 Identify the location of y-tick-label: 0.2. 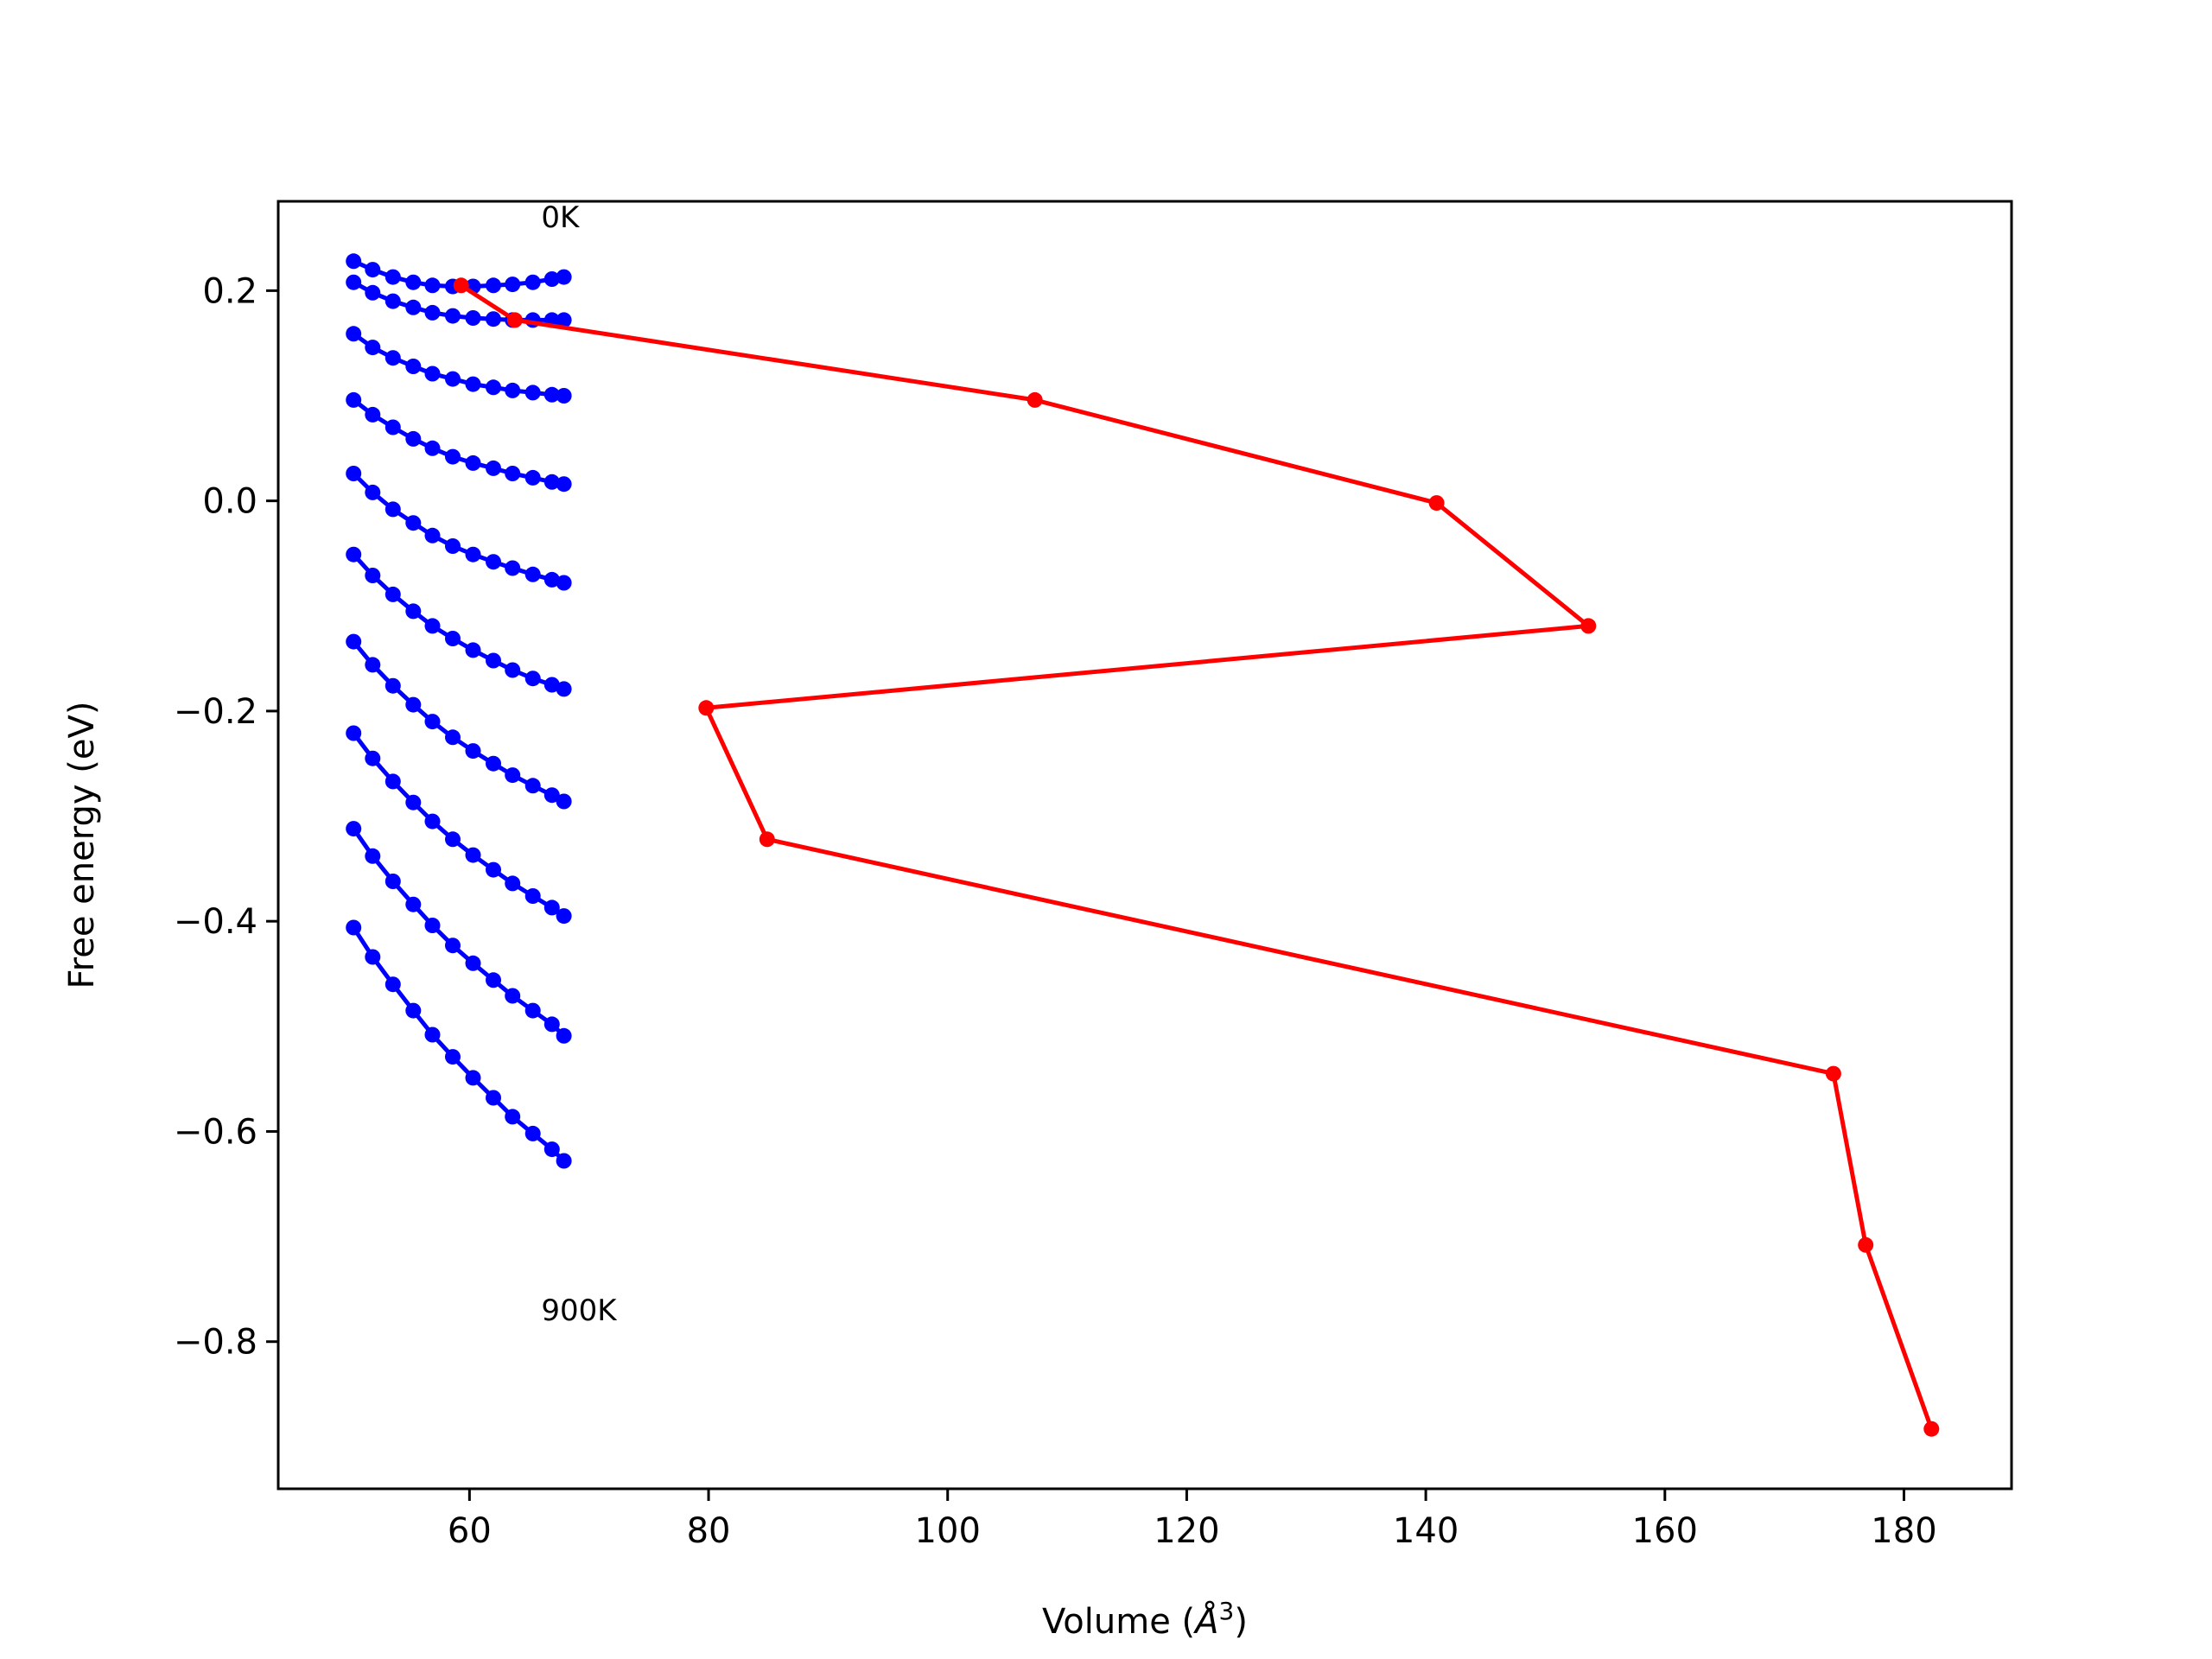
(230, 291).